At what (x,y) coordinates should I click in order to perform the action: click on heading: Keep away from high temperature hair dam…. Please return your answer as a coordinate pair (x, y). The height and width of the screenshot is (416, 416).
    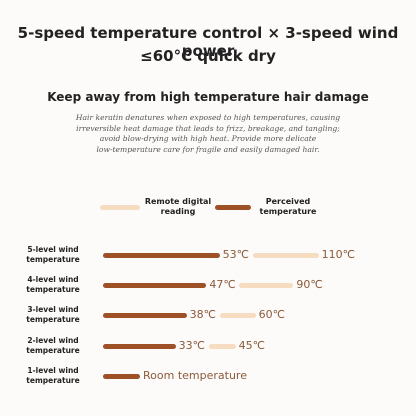
    Looking at the image, I should click on (208, 97).